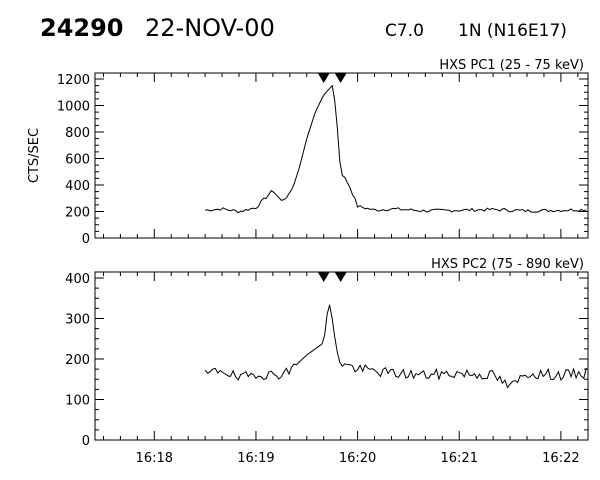 This screenshot has height=480, width=600. Describe the element at coordinates (77, 160) in the screenshot. I see `y-tick-label: 600` at that location.